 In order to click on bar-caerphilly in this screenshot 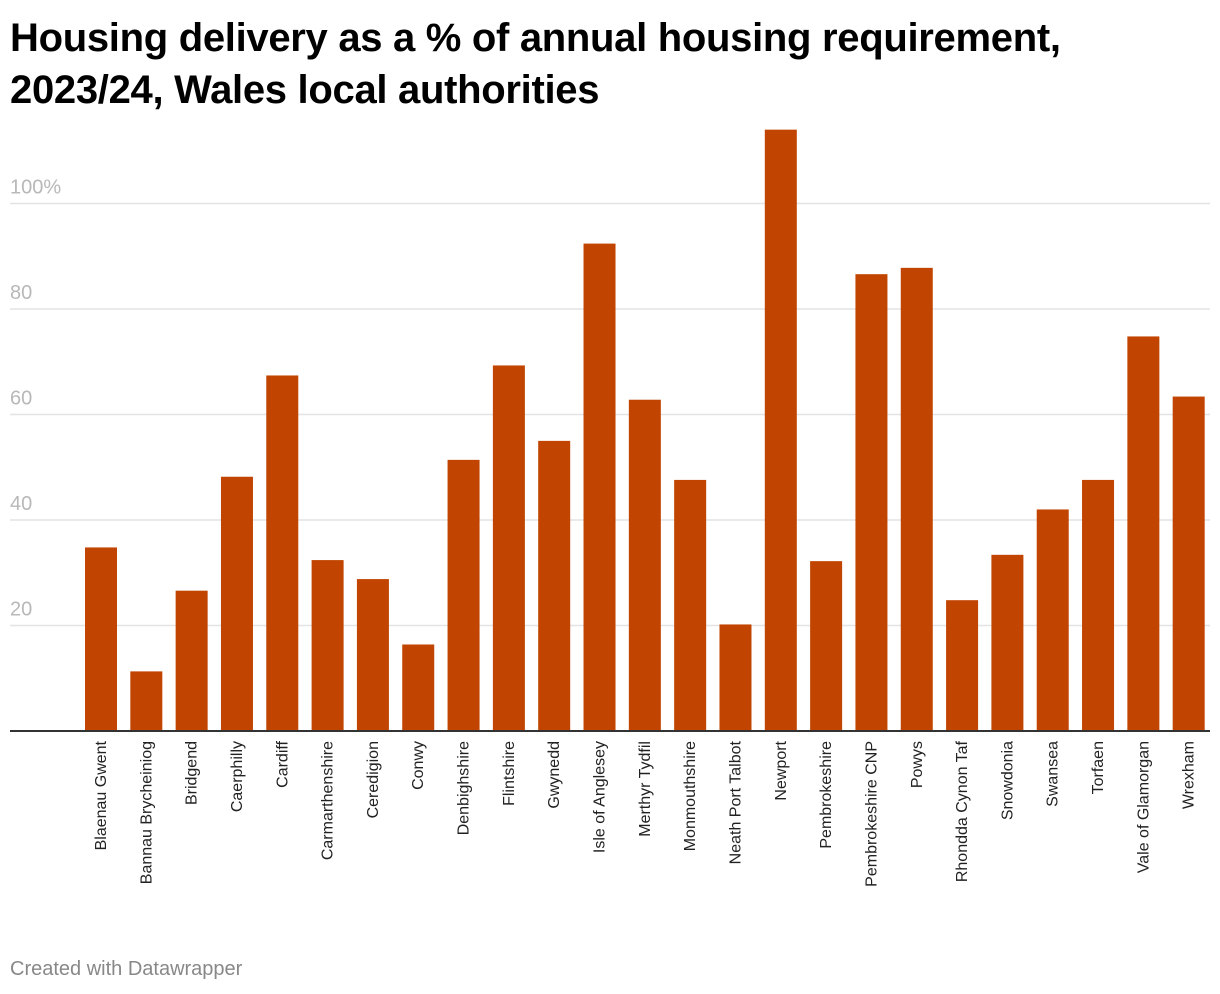, I will do `click(236, 603)`.